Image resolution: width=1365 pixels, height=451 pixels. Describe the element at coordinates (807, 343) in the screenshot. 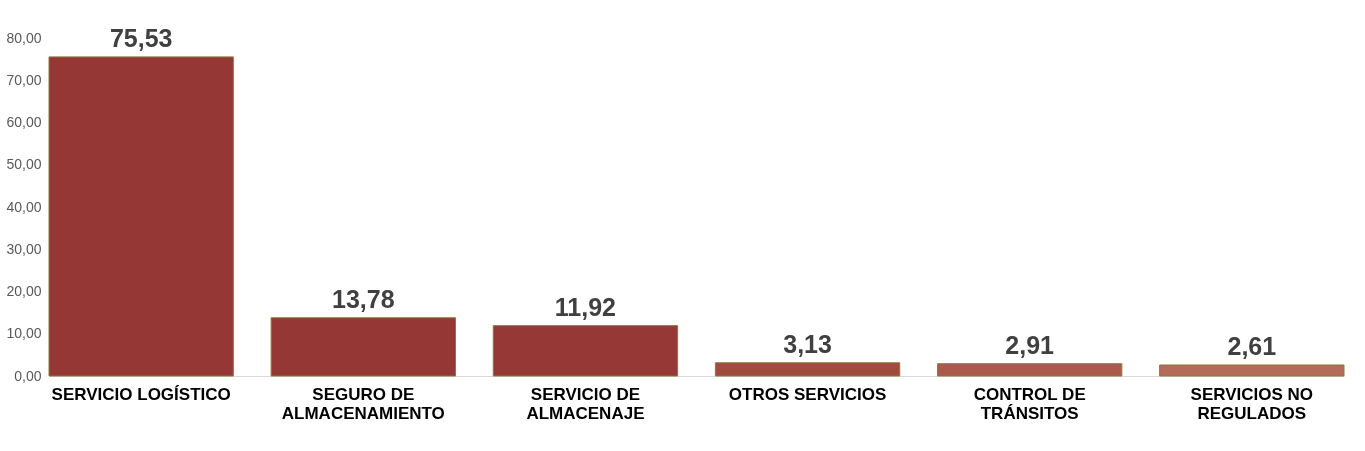

I see `data-label: 3,13` at that location.